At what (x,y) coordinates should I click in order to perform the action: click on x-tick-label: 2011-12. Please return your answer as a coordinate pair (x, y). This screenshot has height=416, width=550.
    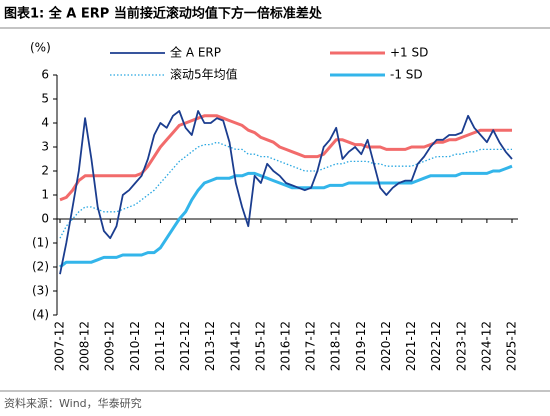
    Looking at the image, I should click on (160, 346).